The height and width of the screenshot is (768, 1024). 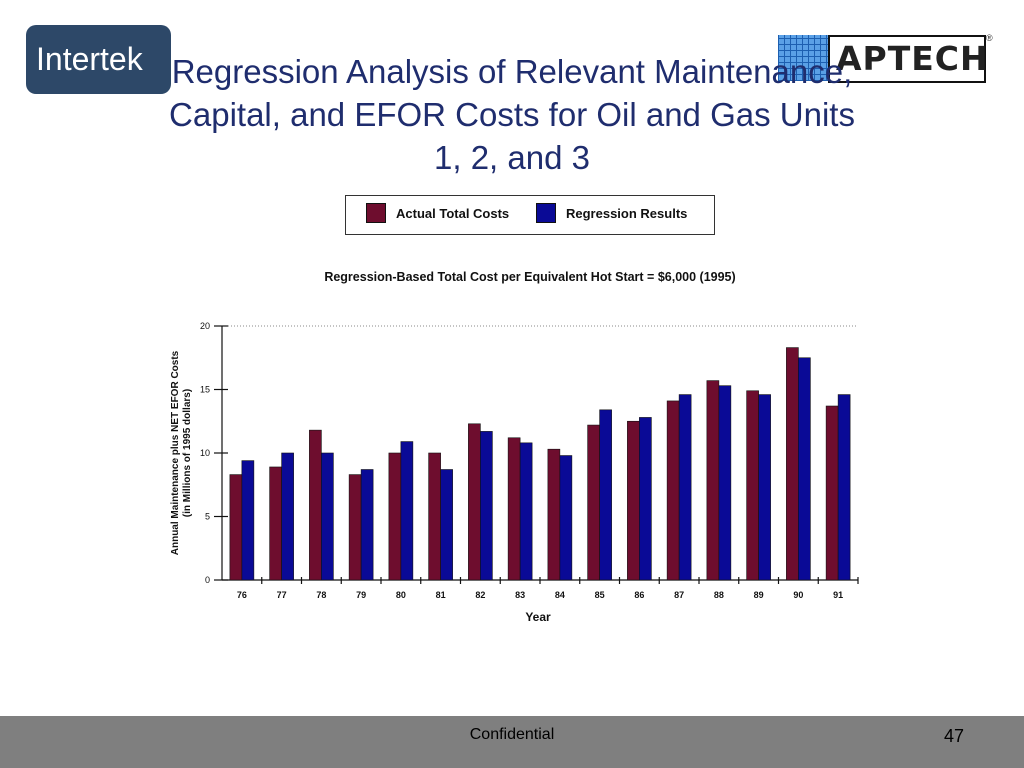 I want to click on x-axis-label: Year, so click(x=538, y=617).